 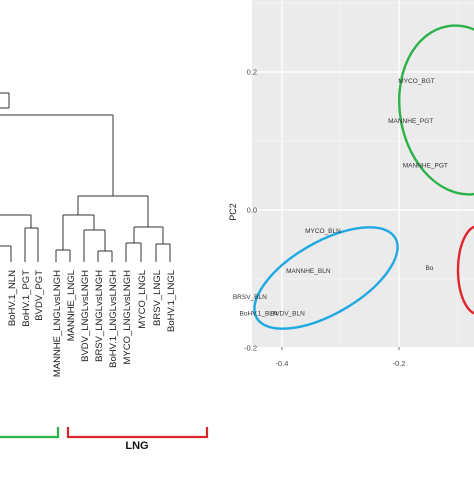 I want to click on y-tick-label: 0.2, so click(x=252, y=72).